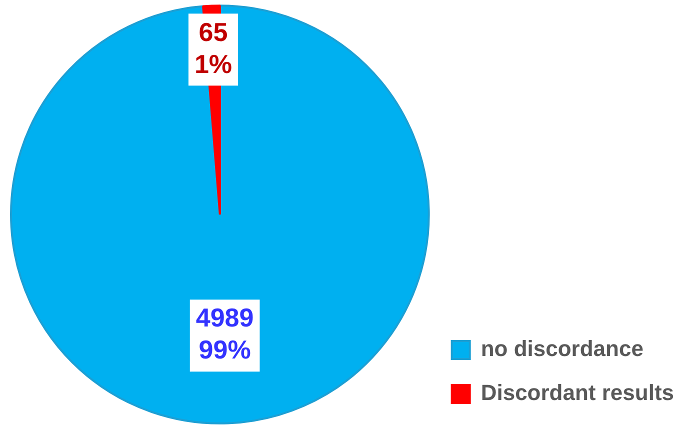 The image size is (692, 429). What do you see at coordinates (577, 393) in the screenshot?
I see `legend-label: Discordant results` at bounding box center [577, 393].